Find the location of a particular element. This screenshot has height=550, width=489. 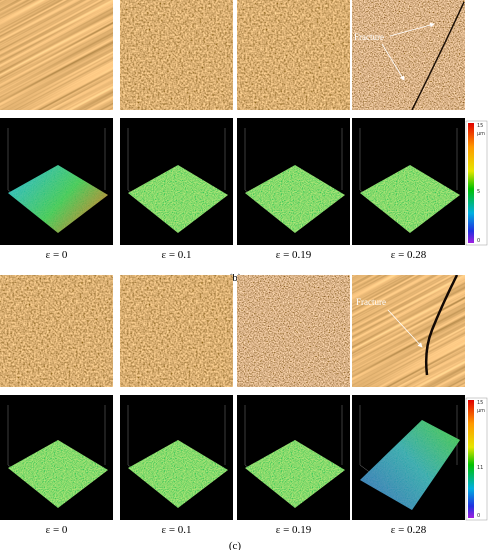

colorbar-label: 11 is located at coordinates (480, 468).